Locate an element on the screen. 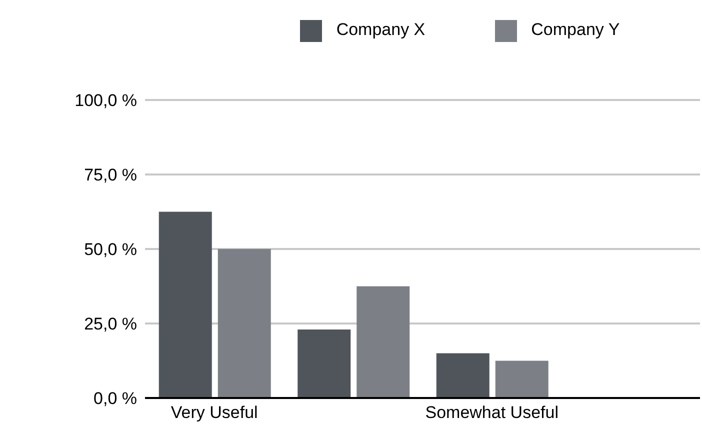  x-tick-label: Somewhat Useful is located at coordinates (491, 412).